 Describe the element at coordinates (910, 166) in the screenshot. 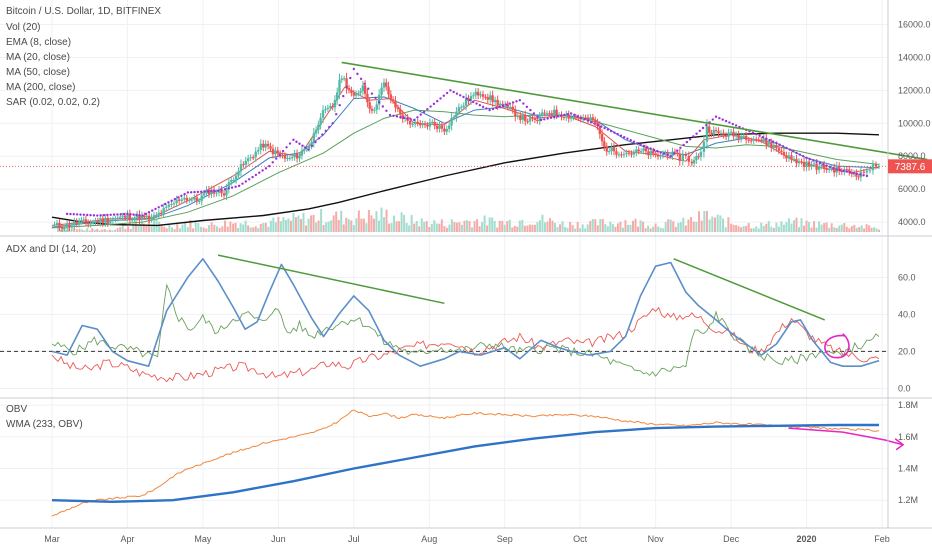

I see `last-price-tag: 7387.6` at that location.